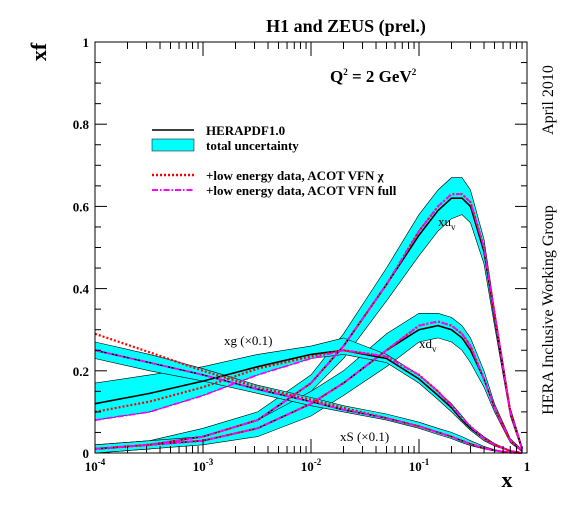 This screenshot has height=514, width=567. Describe the element at coordinates (434, 349) in the screenshot. I see `label-xdv-sub: v` at that location.